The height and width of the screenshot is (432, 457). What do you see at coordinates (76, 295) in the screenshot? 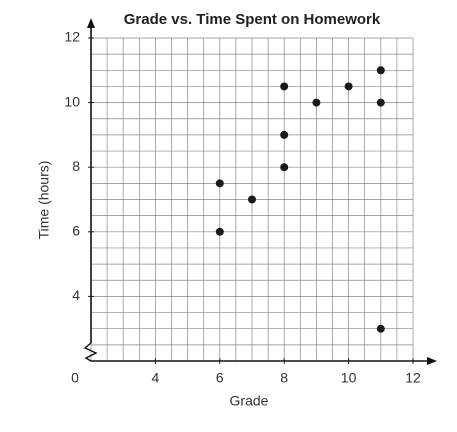
I see `y-tick-label: 4` at bounding box center [76, 295].